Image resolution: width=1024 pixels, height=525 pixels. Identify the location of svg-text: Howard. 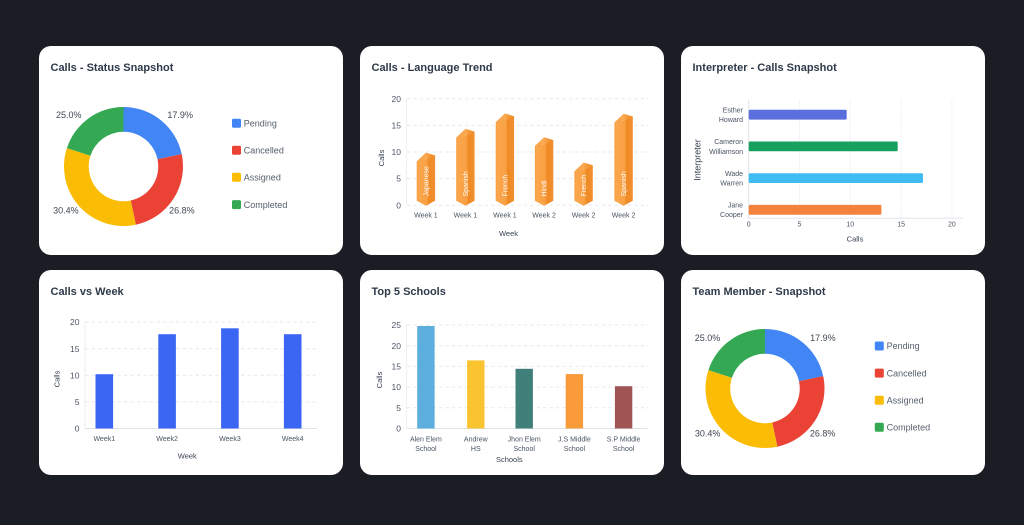
(731, 120).